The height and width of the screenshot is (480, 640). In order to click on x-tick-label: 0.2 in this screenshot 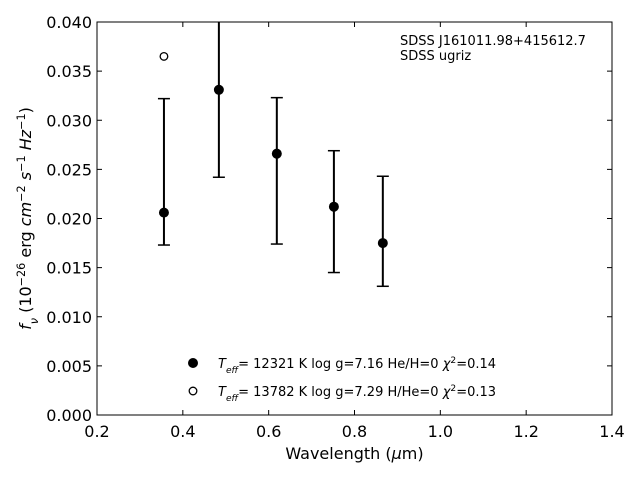, I will do `click(96, 431)`.